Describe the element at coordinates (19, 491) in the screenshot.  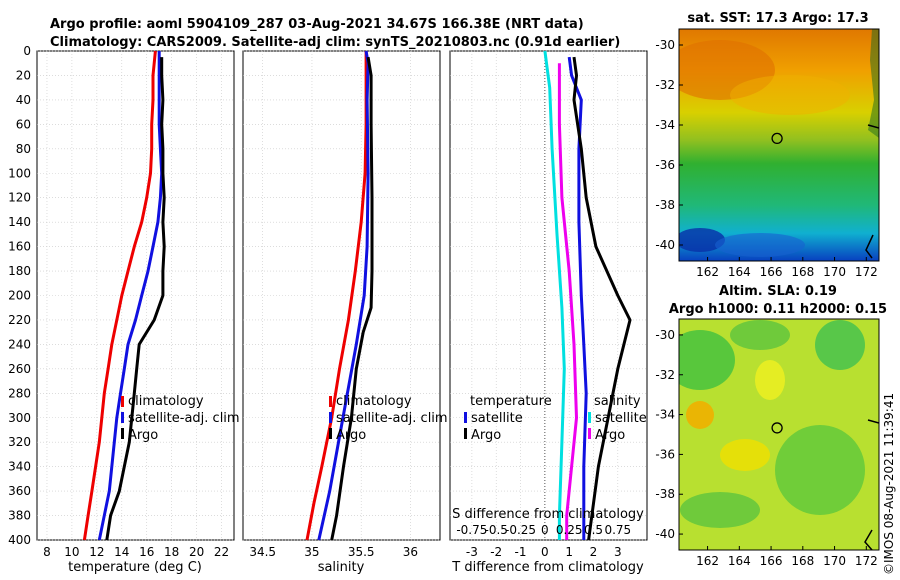
I see `depth-tick-label: 360` at that location.